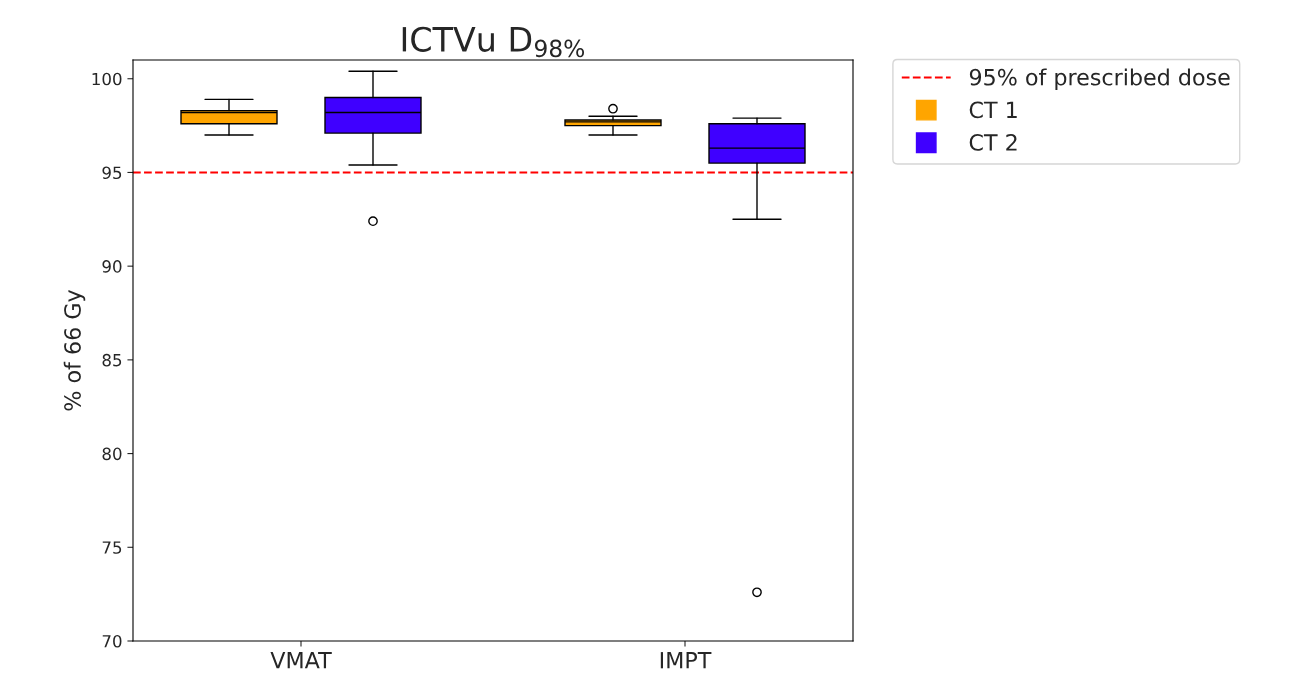  Describe the element at coordinates (112, 266) in the screenshot. I see `y-tick-label: 90` at that location.